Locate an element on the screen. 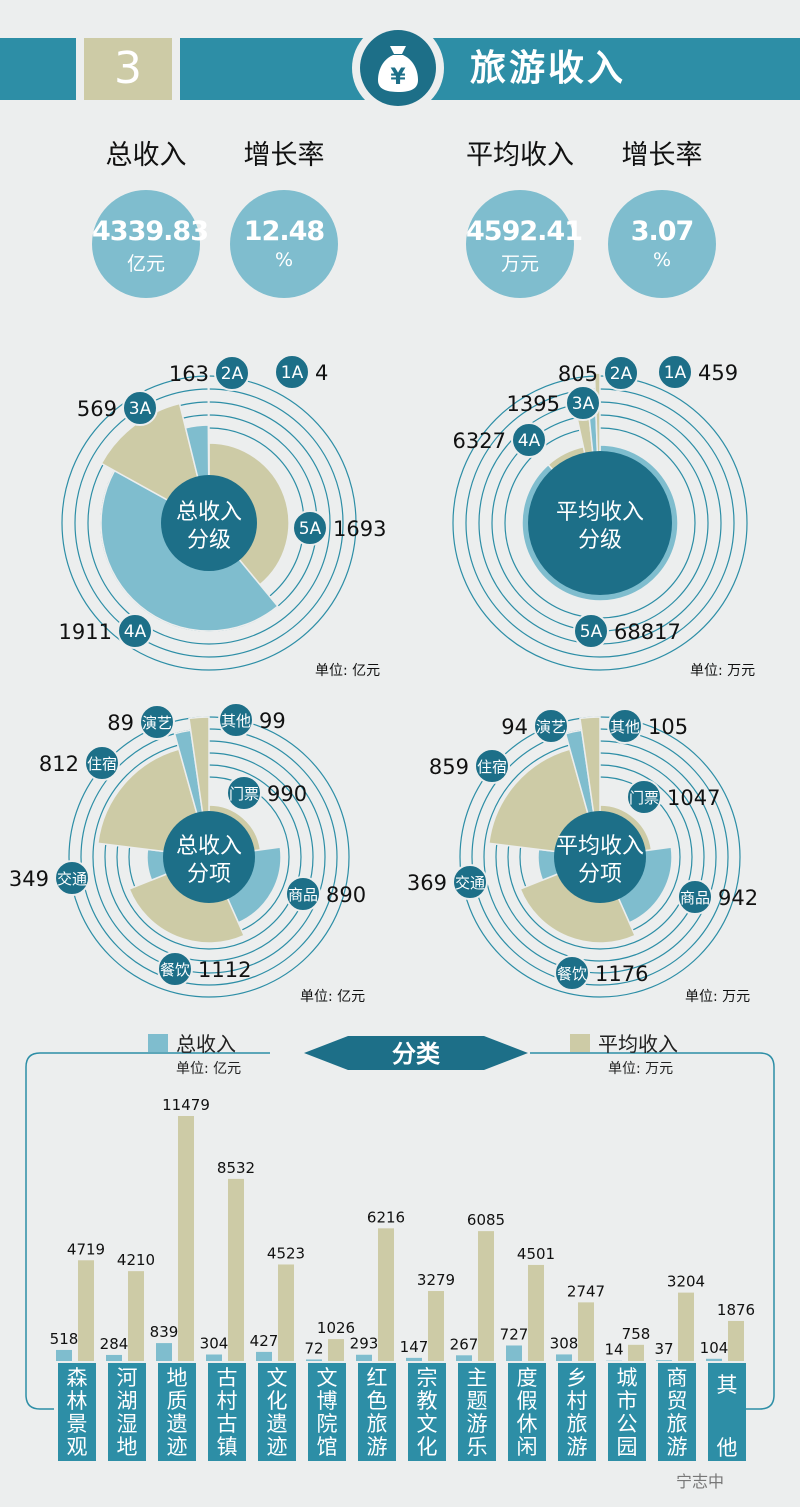 Image resolution: width=800 pixels, height=1507 pixels. category-badge-label: 其他 is located at coordinates (236, 721).